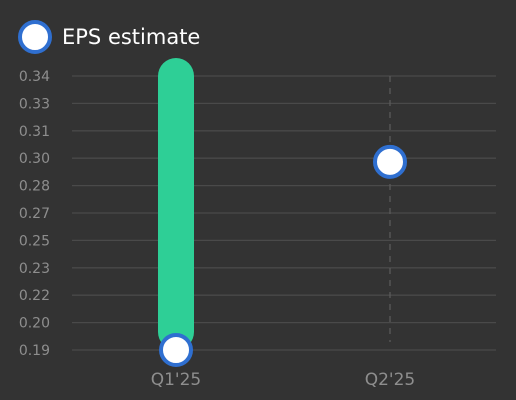 This screenshot has width=516, height=400. What do you see at coordinates (34, 187) in the screenshot?
I see `y-tick-label: 0.28` at bounding box center [34, 187].